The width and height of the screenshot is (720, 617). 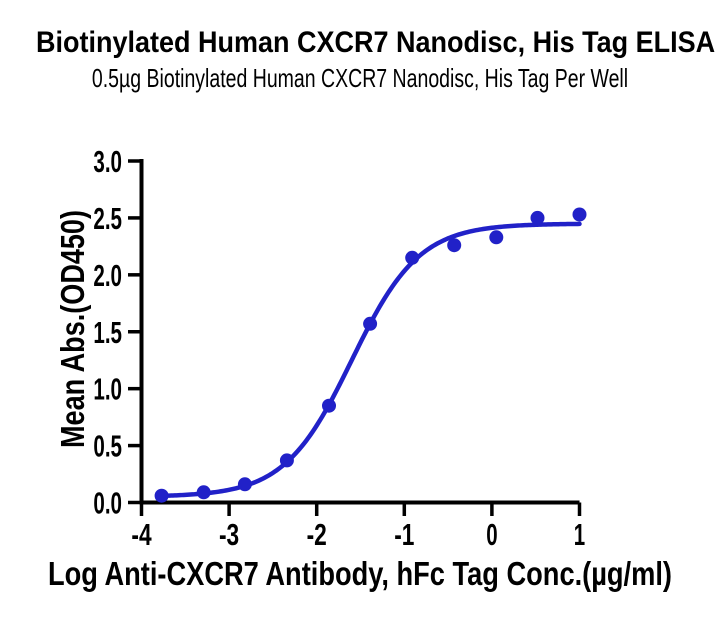 I want to click on x-tick-label: -2, so click(x=317, y=534).